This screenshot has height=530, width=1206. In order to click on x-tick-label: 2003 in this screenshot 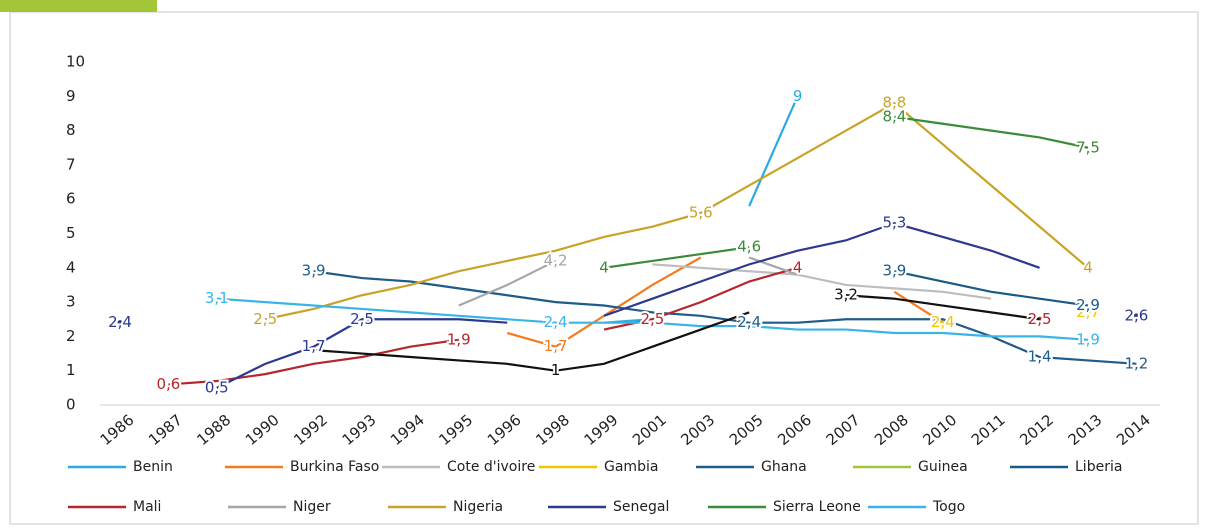, I will do `click(697, 430)`.